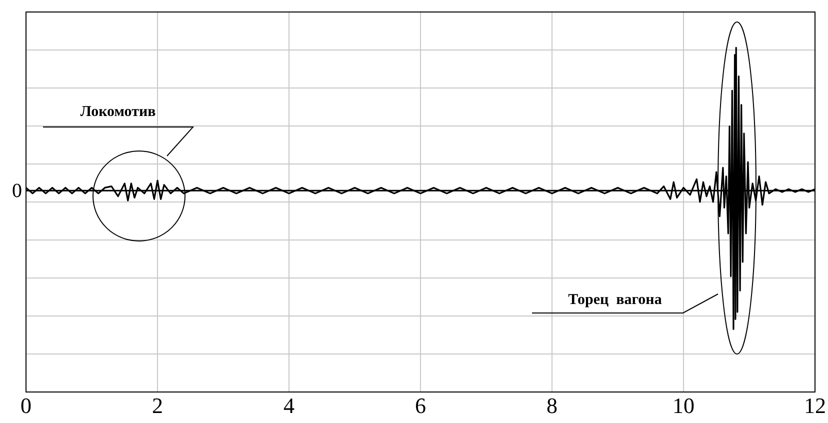  I want to click on x-tick-label: 10, so click(683, 405).